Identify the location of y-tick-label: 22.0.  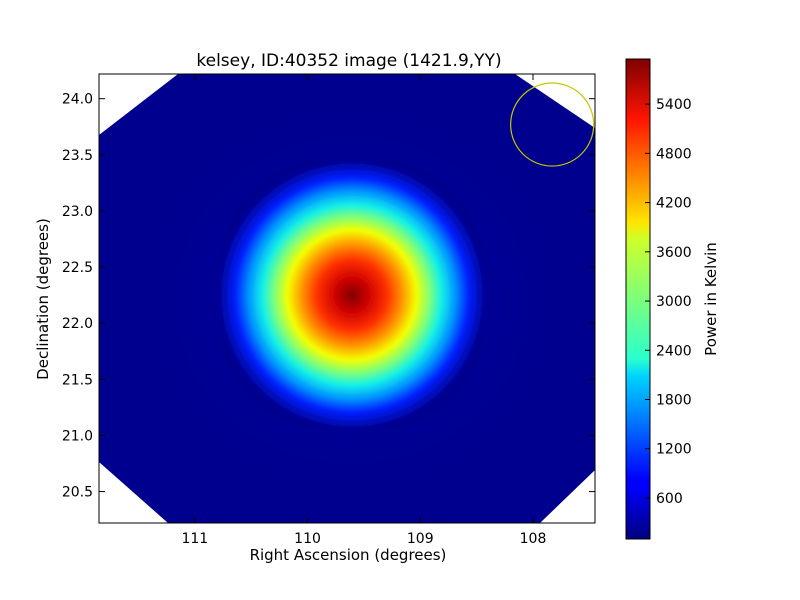
(77, 324).